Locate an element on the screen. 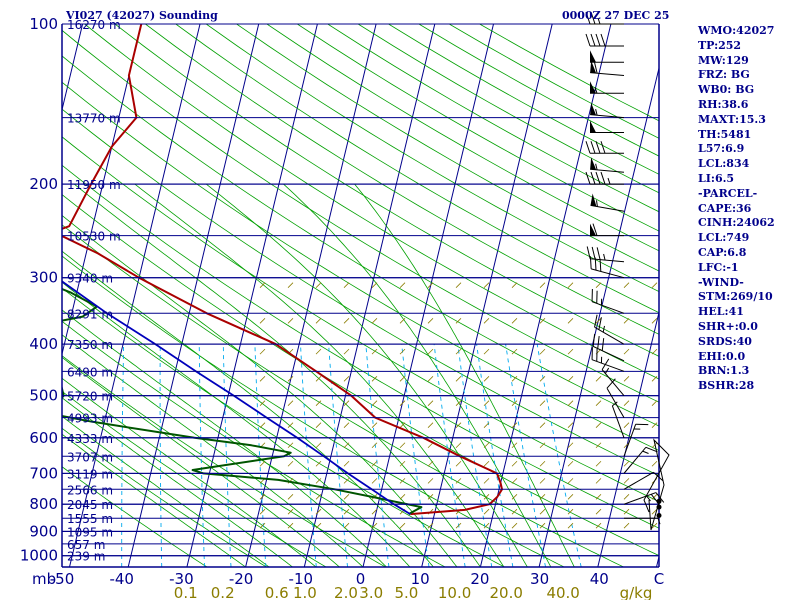  height-label: 11950 m is located at coordinates (94, 185).